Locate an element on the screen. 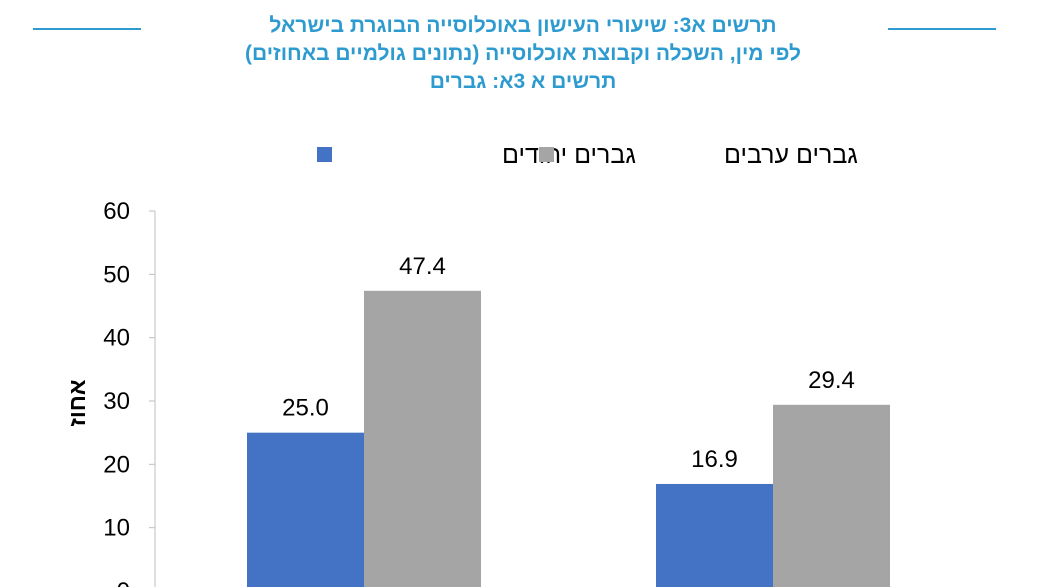 The image size is (1046, 587). y-tick-label: 30 is located at coordinates (116, 401).